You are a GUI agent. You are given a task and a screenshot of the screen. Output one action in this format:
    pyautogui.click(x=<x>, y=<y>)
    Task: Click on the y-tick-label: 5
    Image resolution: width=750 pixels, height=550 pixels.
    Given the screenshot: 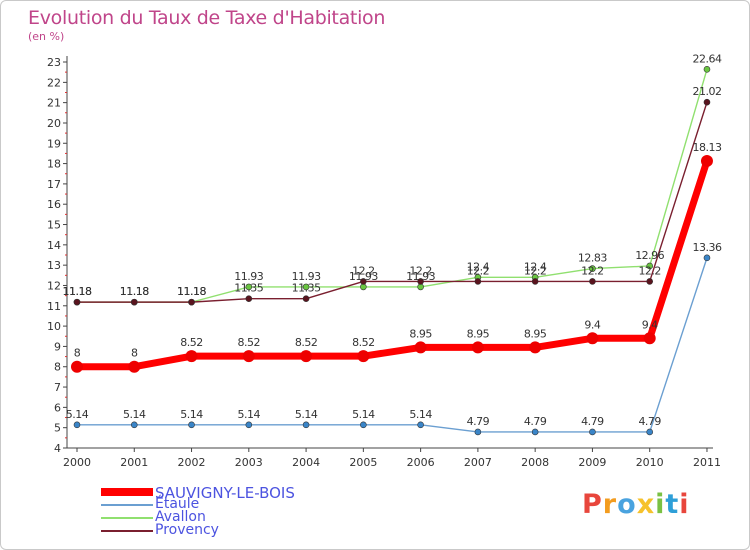 What is the action you would take?
    pyautogui.click(x=57, y=428)
    